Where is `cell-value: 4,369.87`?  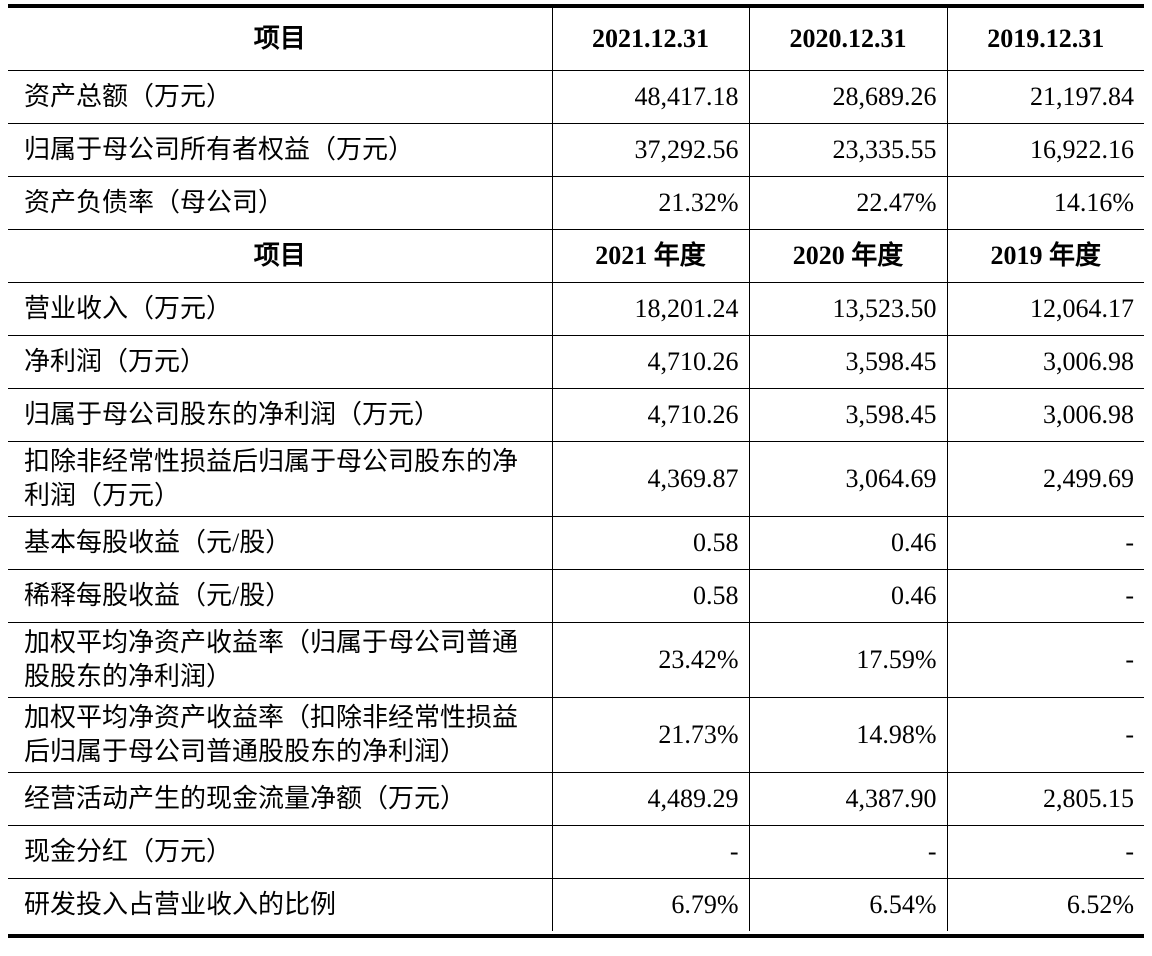 cell-value: 4,369.87 is located at coordinates (650, 479).